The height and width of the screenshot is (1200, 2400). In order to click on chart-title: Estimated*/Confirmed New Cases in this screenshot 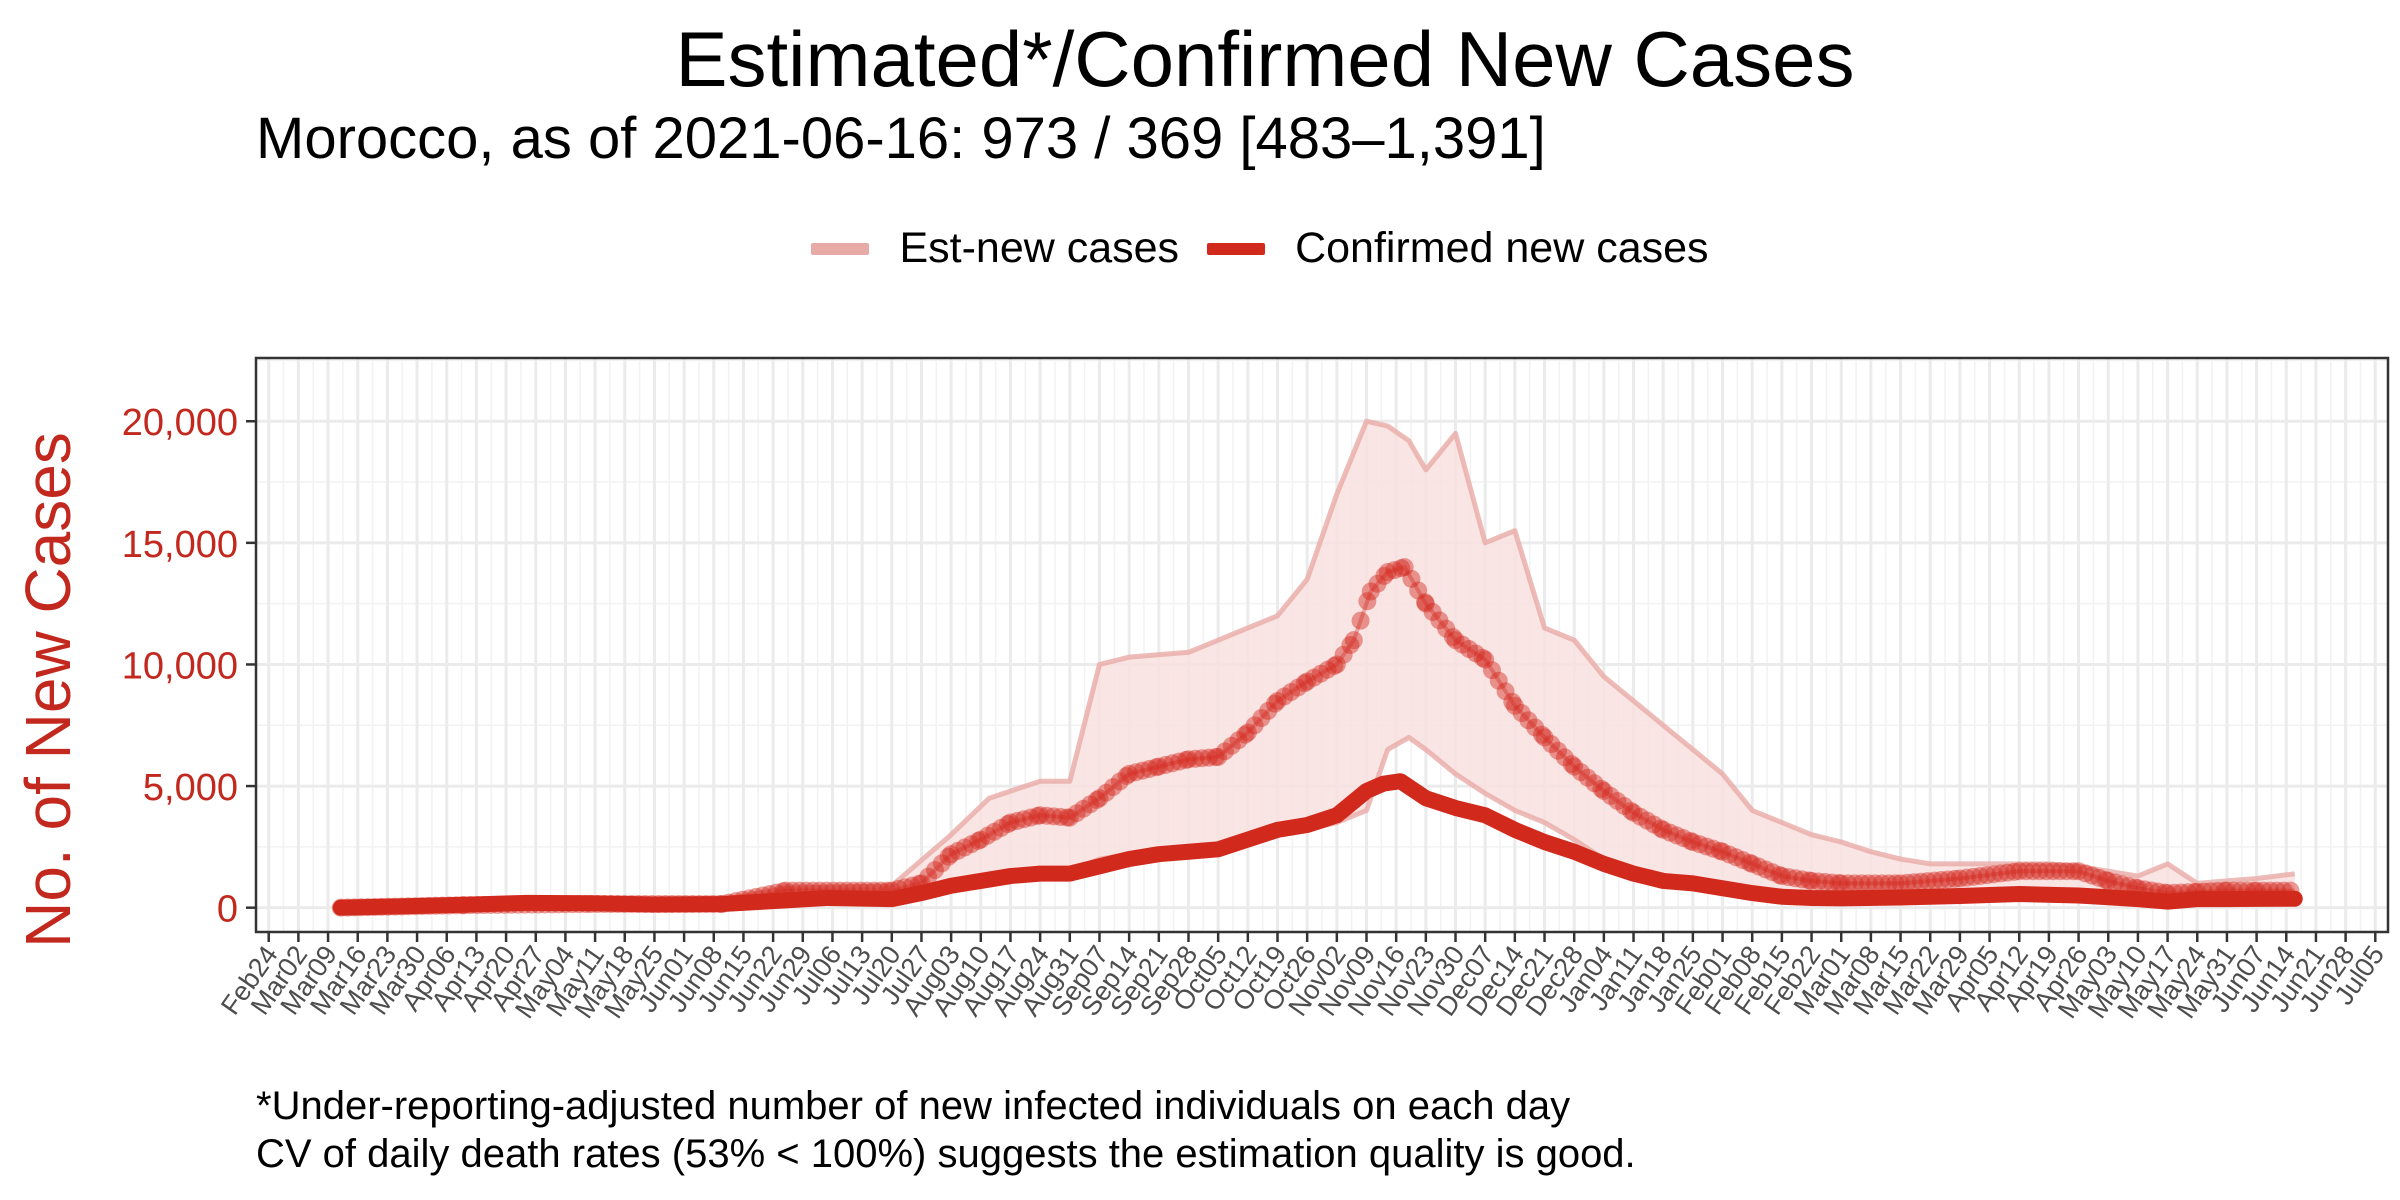, I will do `click(1265, 59)`.